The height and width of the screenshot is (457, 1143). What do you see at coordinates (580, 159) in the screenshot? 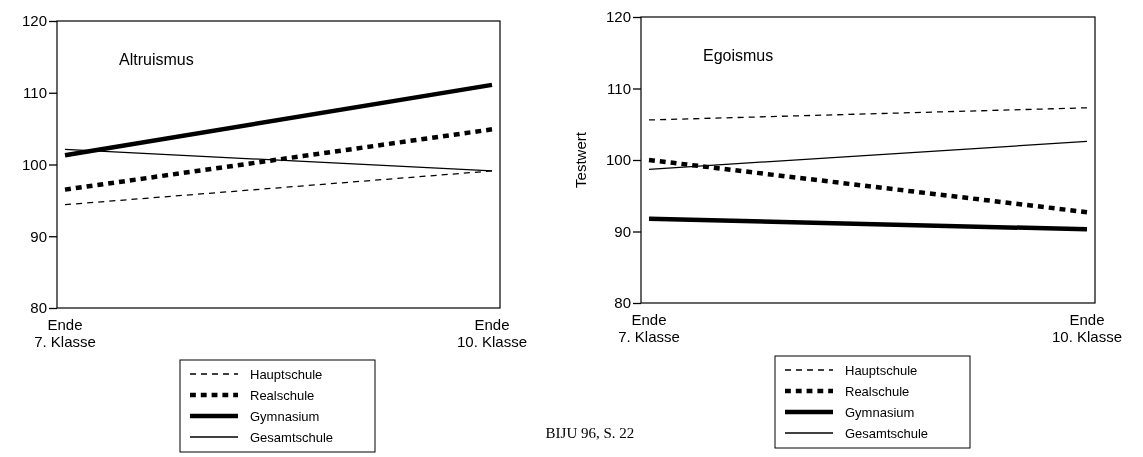
I see `y-axis-title: Testwert` at bounding box center [580, 159].